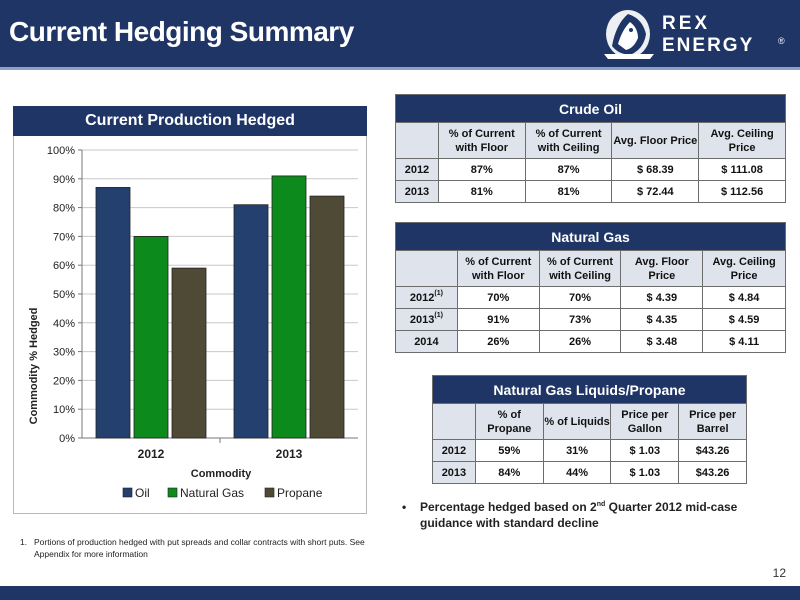 This screenshot has height=600, width=800. What do you see at coordinates (590, 108) in the screenshot?
I see `crude-oil-title: Crude Oil` at bounding box center [590, 108].